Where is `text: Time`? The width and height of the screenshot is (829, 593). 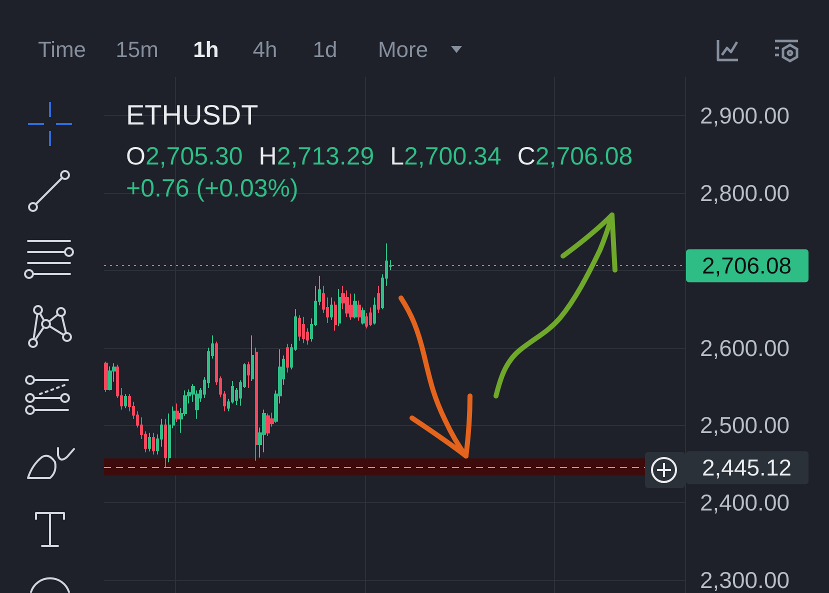 text: Time is located at coordinates (62, 50).